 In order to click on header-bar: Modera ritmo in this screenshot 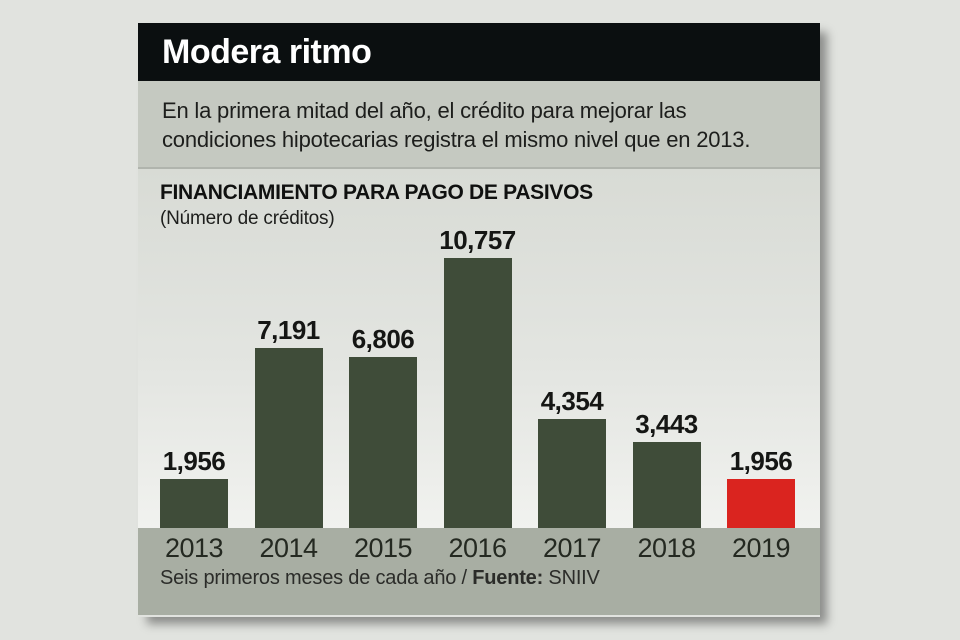, I will do `click(479, 52)`.